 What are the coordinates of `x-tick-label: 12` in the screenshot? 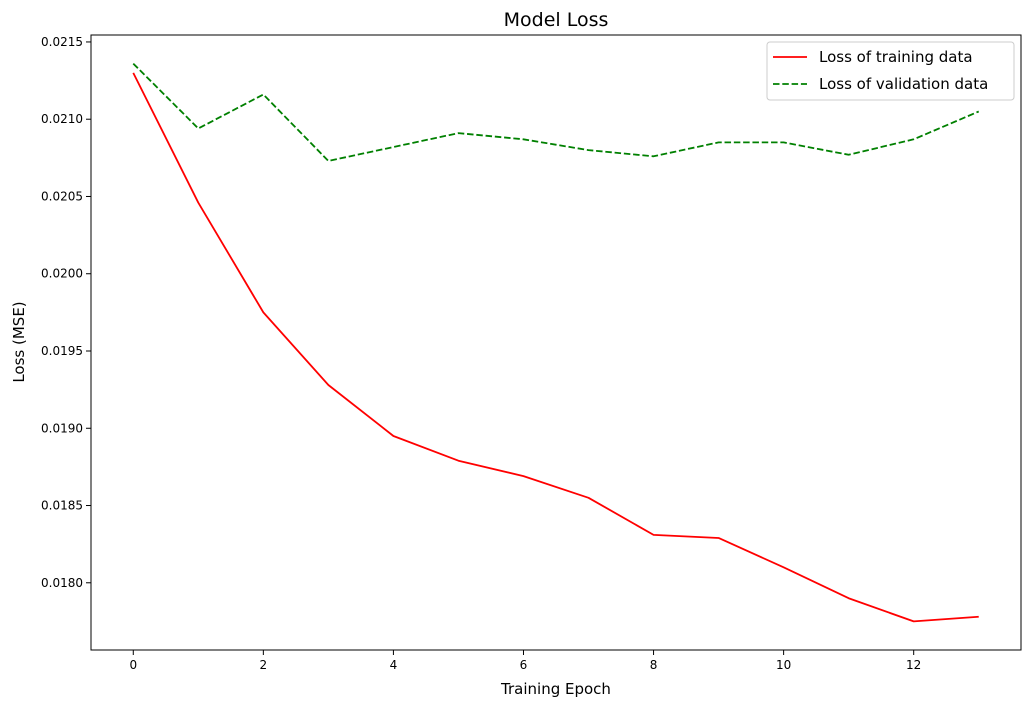 It's located at (913, 665).